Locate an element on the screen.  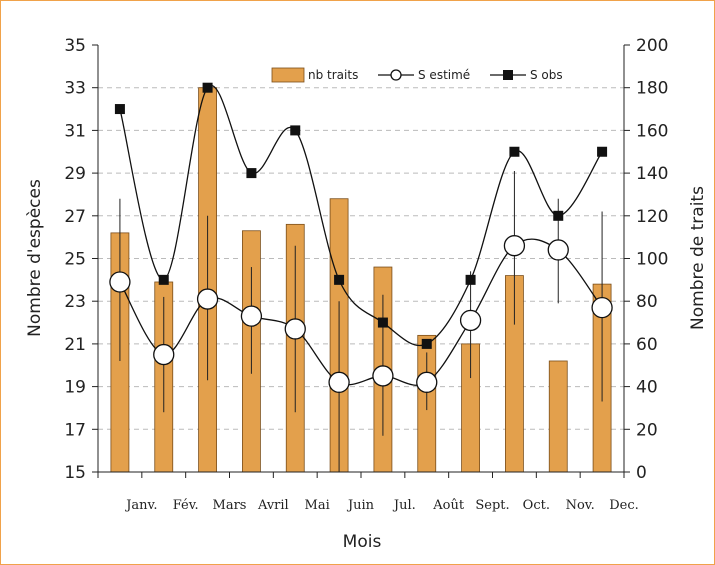
y-tick-label-left: 15 is located at coordinates (75, 473).